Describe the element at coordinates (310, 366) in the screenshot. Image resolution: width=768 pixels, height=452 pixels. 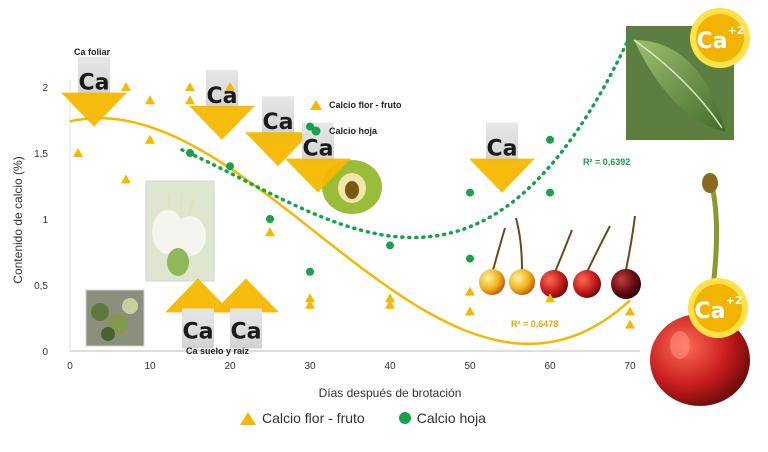
I see `x-tick-label: 30` at that location.